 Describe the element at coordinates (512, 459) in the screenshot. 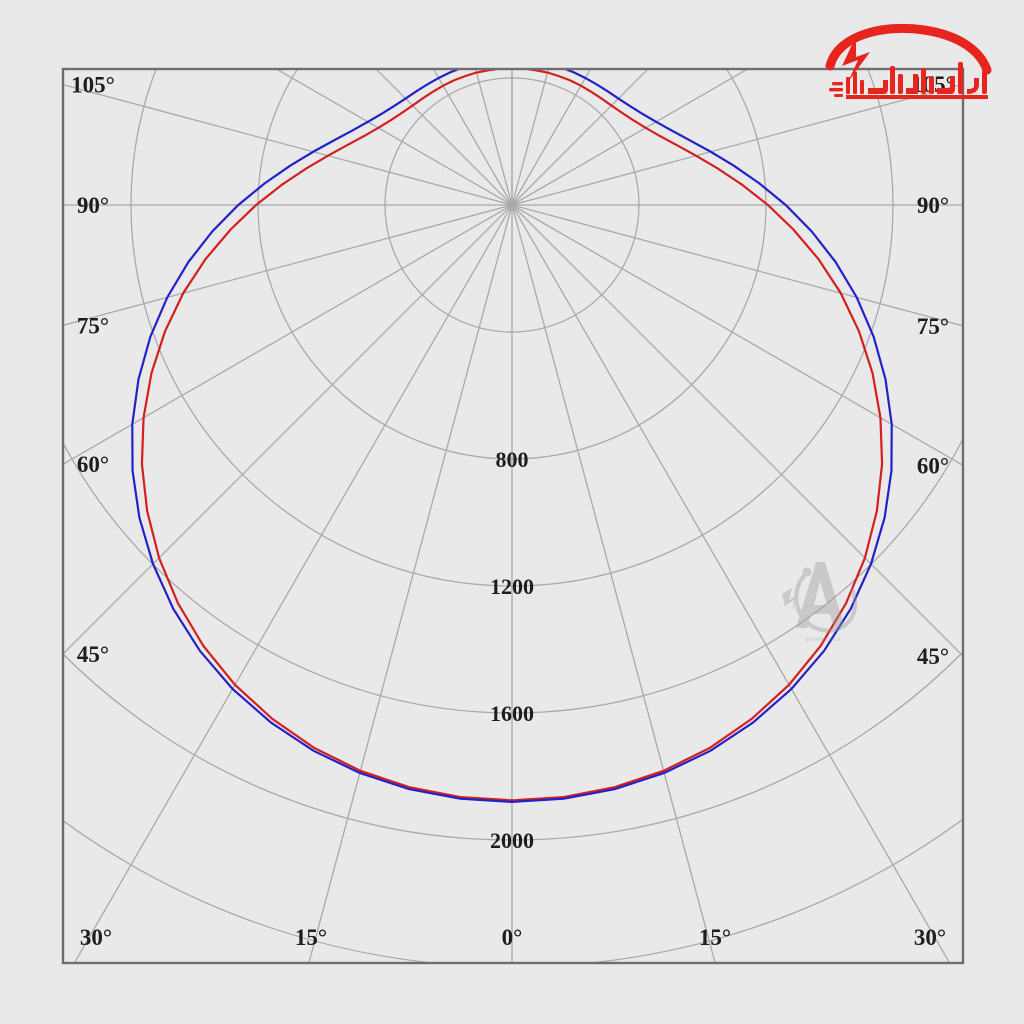

I see `radial-tick-label-800: 800` at that location.